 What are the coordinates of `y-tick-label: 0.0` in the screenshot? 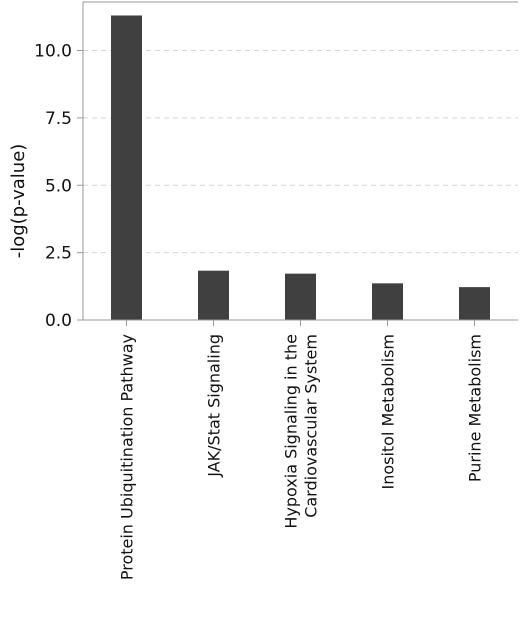 It's located at (58, 321).